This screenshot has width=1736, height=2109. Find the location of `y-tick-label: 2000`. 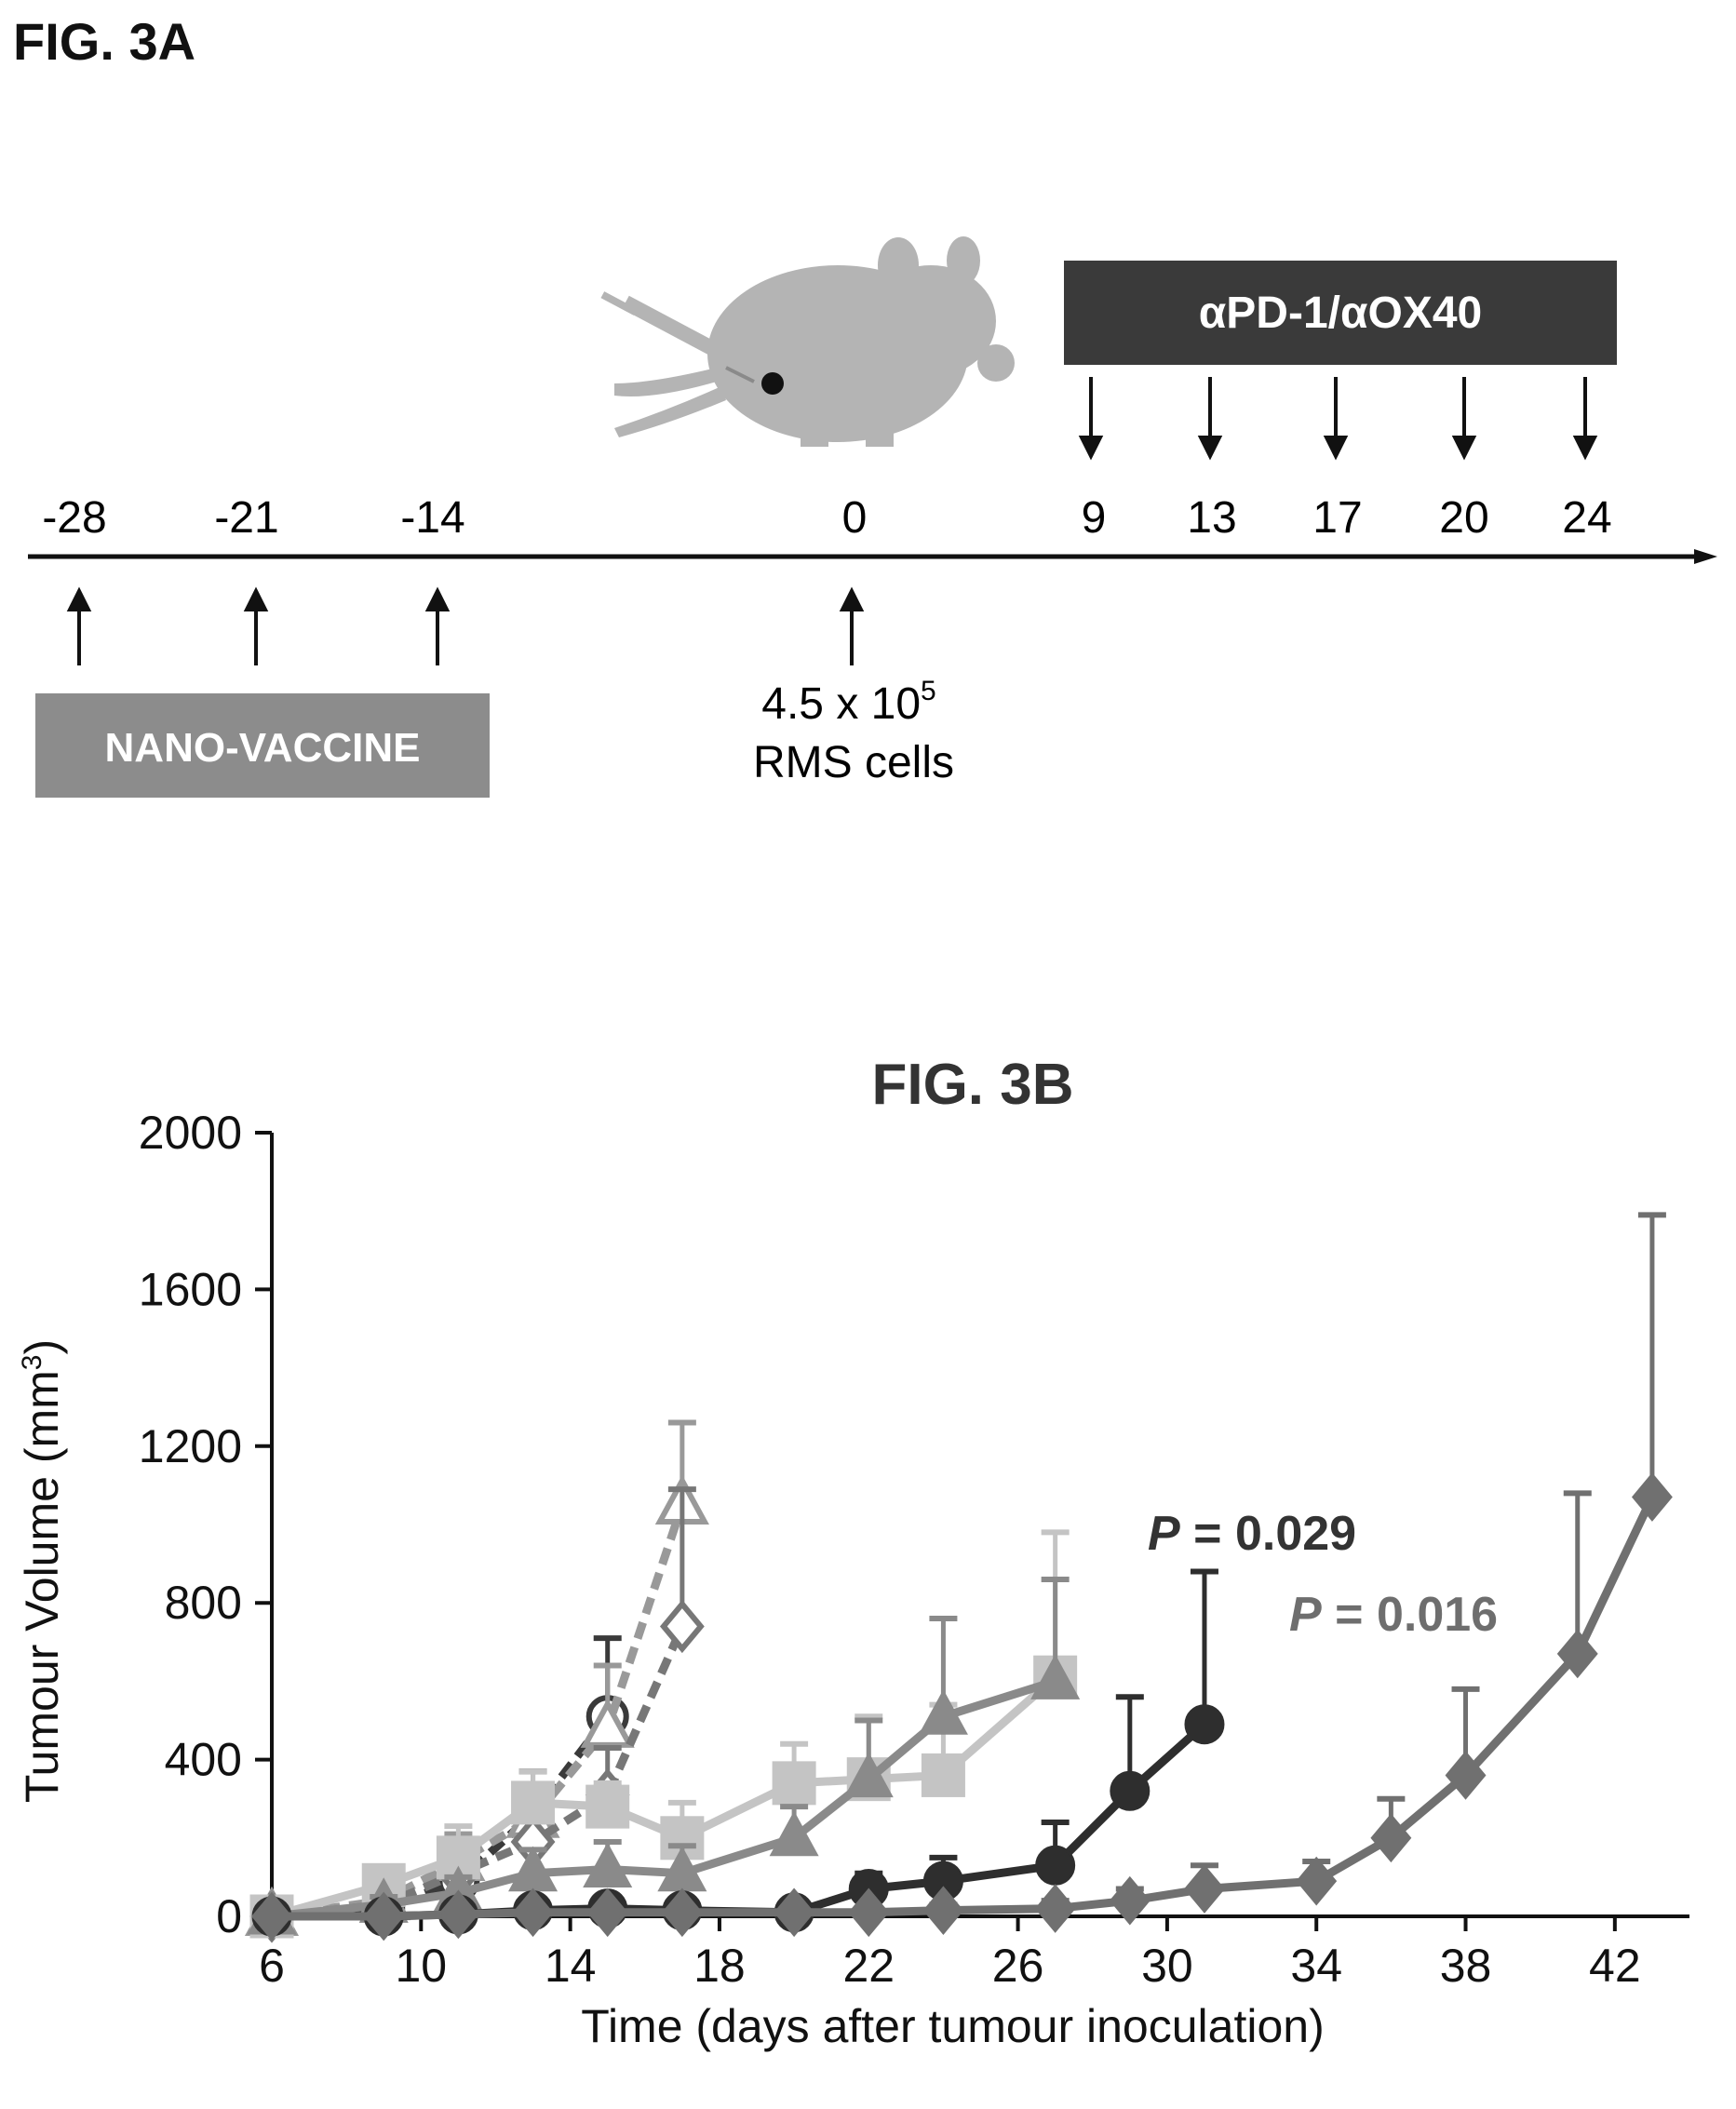

y-tick-label: 2000 is located at coordinates (191, 1133).